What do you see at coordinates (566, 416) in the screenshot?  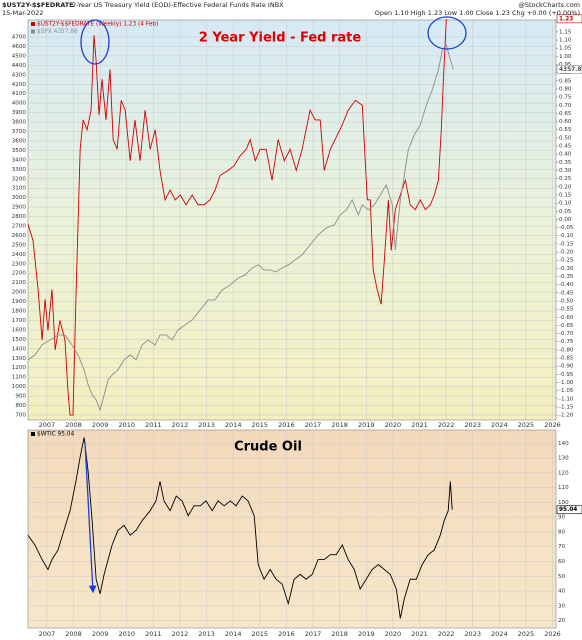 I see `y2-tick-label: -1.20` at bounding box center [566, 416].